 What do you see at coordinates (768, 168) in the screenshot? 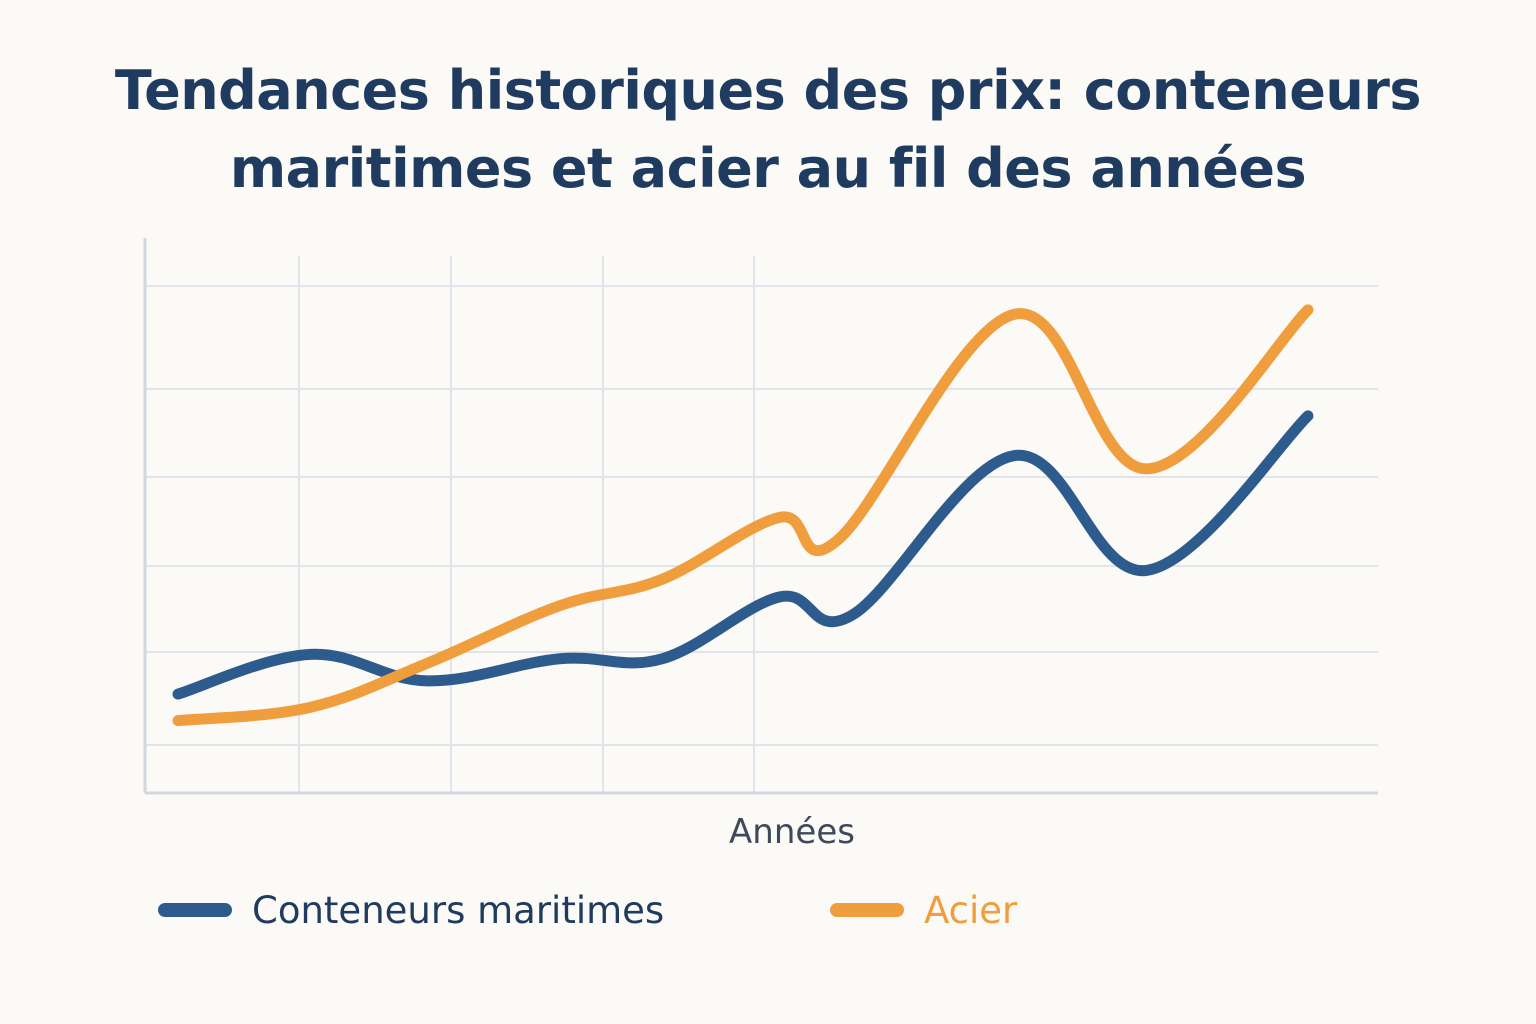
I see `chart-title-line-2: maritimes et acier au fil des années` at bounding box center [768, 168].